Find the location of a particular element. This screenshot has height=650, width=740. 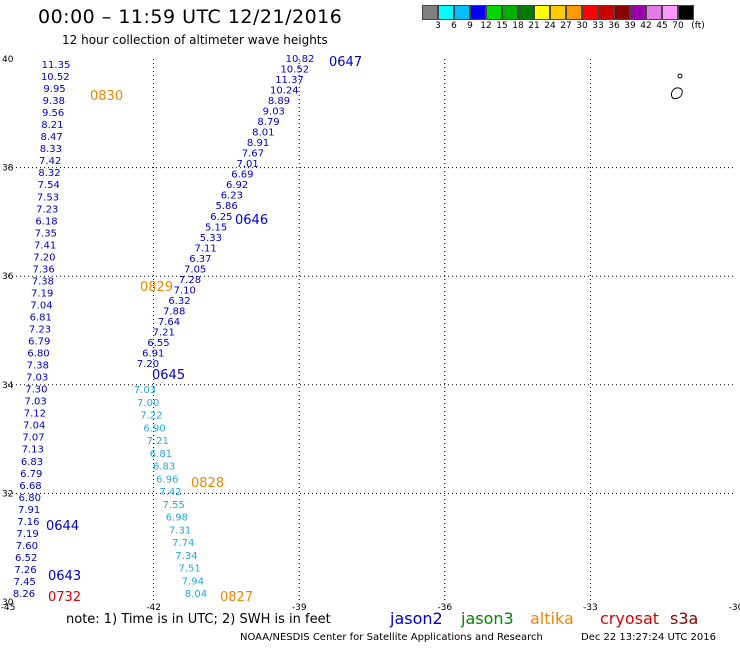

swh-value: 9.56 is located at coordinates (53, 113).